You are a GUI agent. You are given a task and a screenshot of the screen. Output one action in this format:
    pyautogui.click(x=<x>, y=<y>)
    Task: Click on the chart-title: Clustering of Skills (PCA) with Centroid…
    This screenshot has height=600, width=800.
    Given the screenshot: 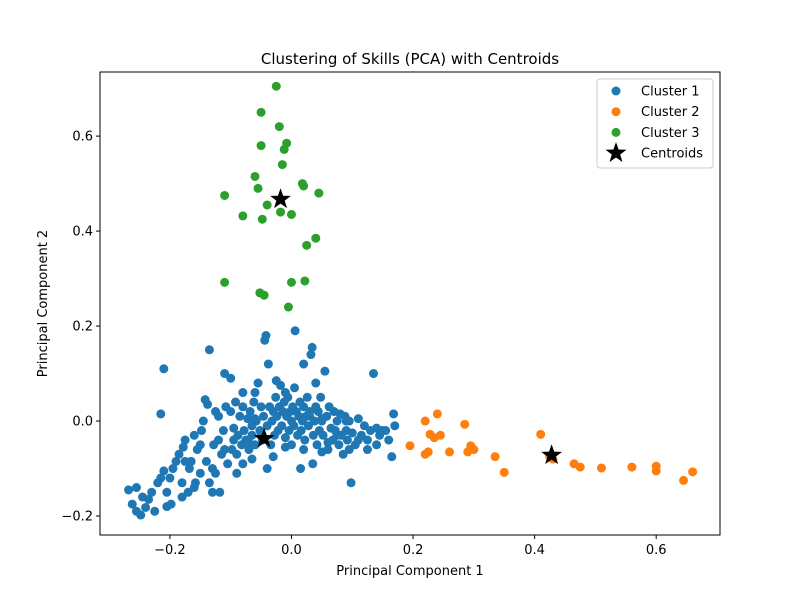 What is the action you would take?
    pyautogui.click(x=410, y=59)
    